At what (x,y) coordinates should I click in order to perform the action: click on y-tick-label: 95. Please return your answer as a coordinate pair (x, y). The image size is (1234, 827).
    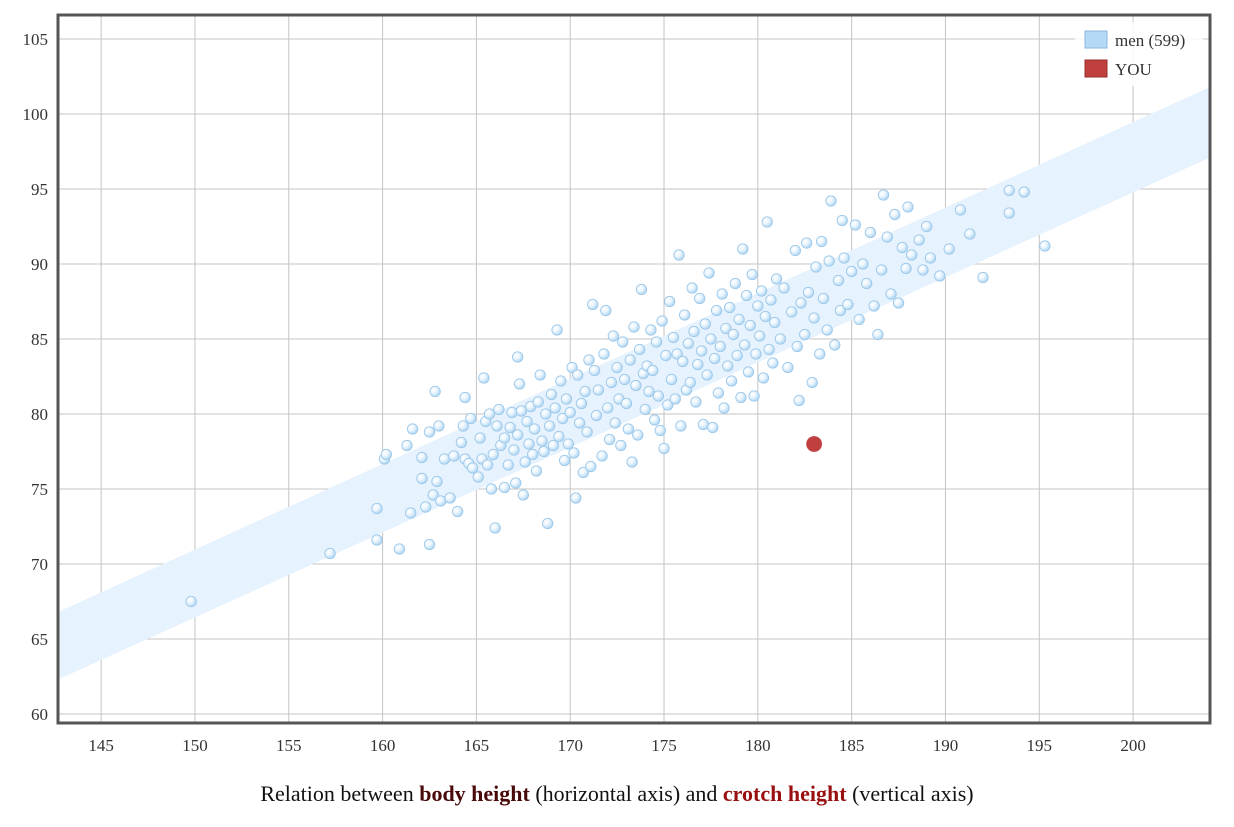
    Looking at the image, I should click on (39, 189).